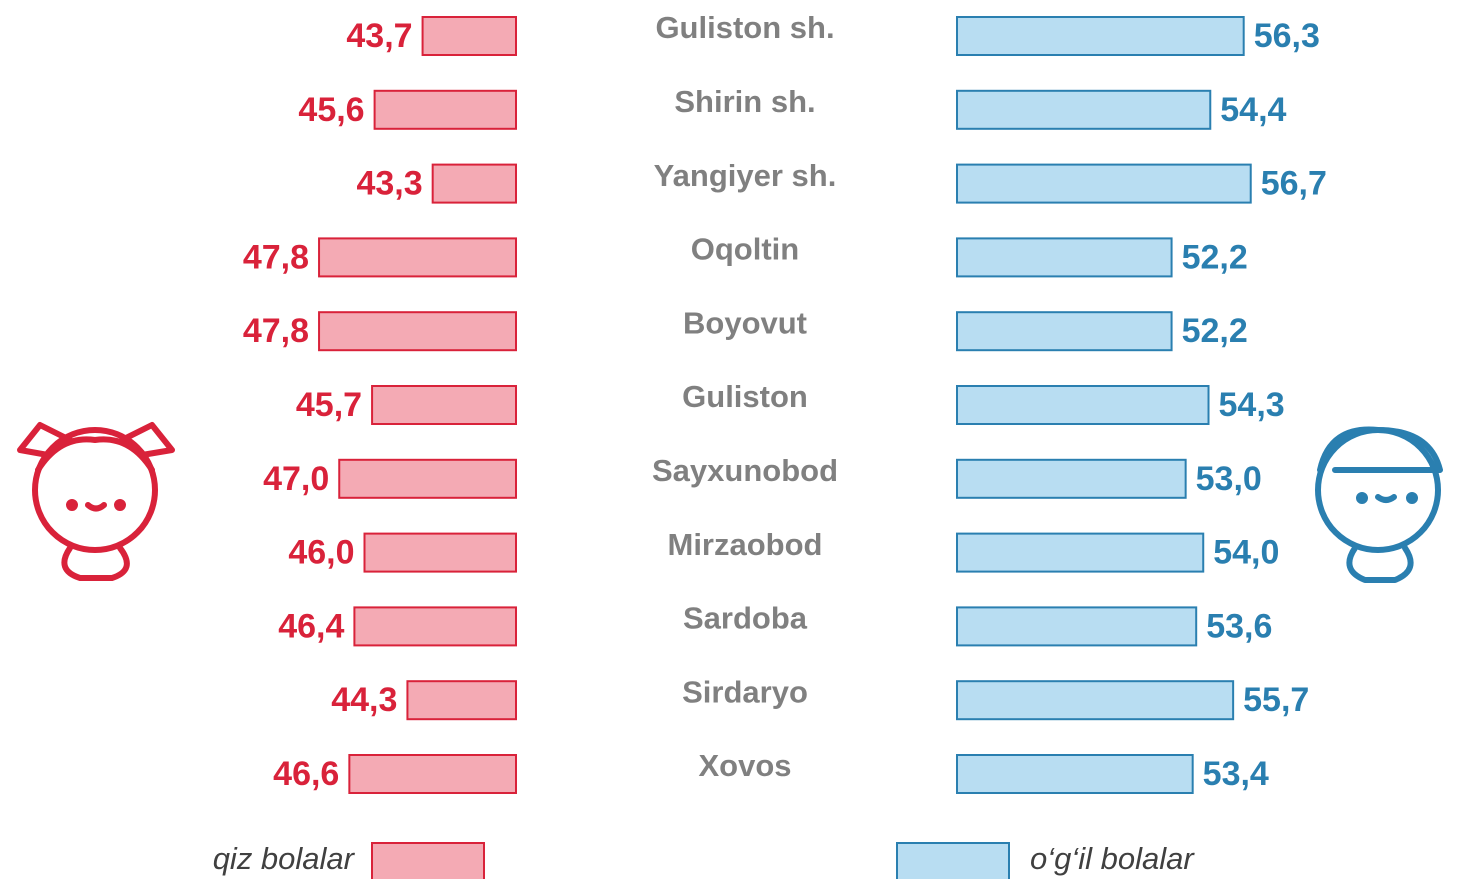 Image resolution: width=1457 pixels, height=879 pixels. Describe the element at coordinates (745, 322) in the screenshot. I see `category-label: Boyovut` at that location.